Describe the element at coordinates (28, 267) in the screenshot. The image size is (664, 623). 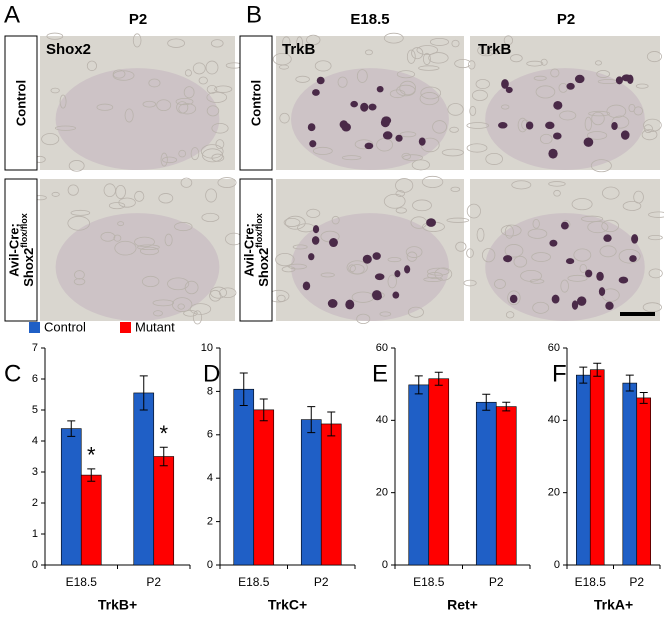
I see `gene: Shox2` at that location.